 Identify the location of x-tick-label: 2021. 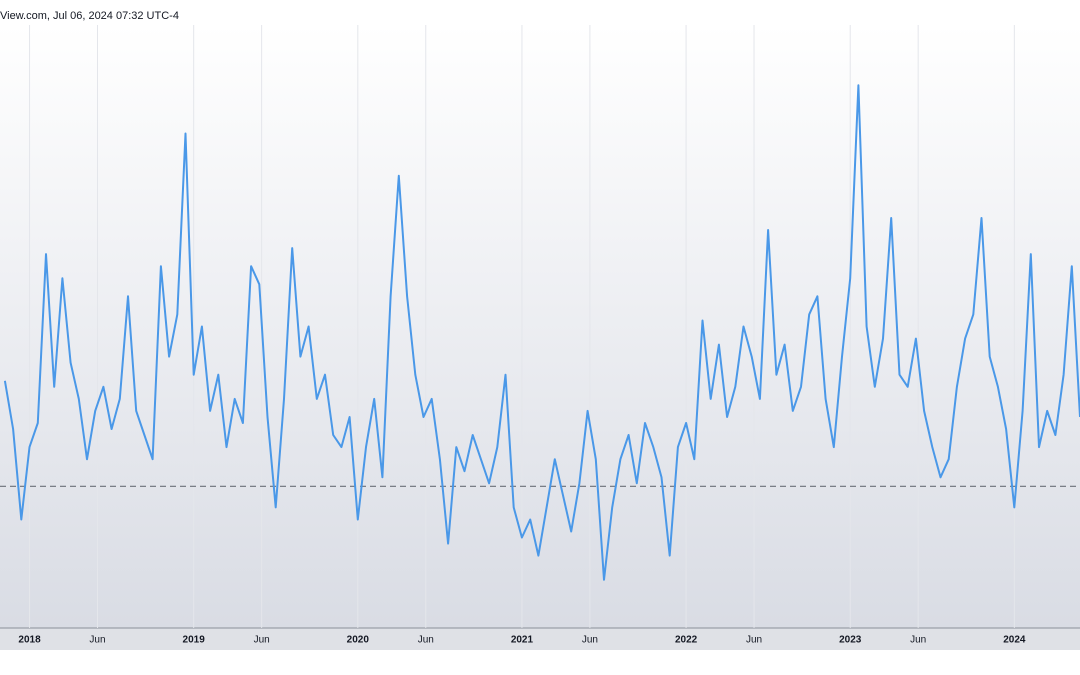
(522, 640).